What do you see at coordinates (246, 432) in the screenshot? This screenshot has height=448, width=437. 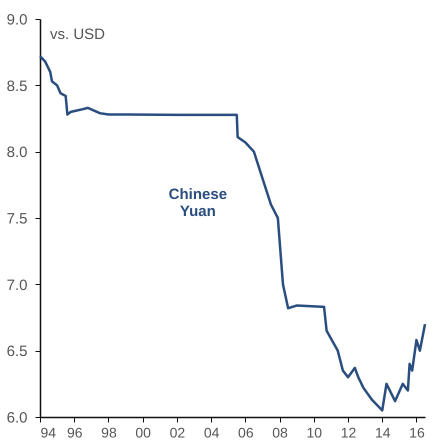 I see `x-tick-label: 06` at bounding box center [246, 432].